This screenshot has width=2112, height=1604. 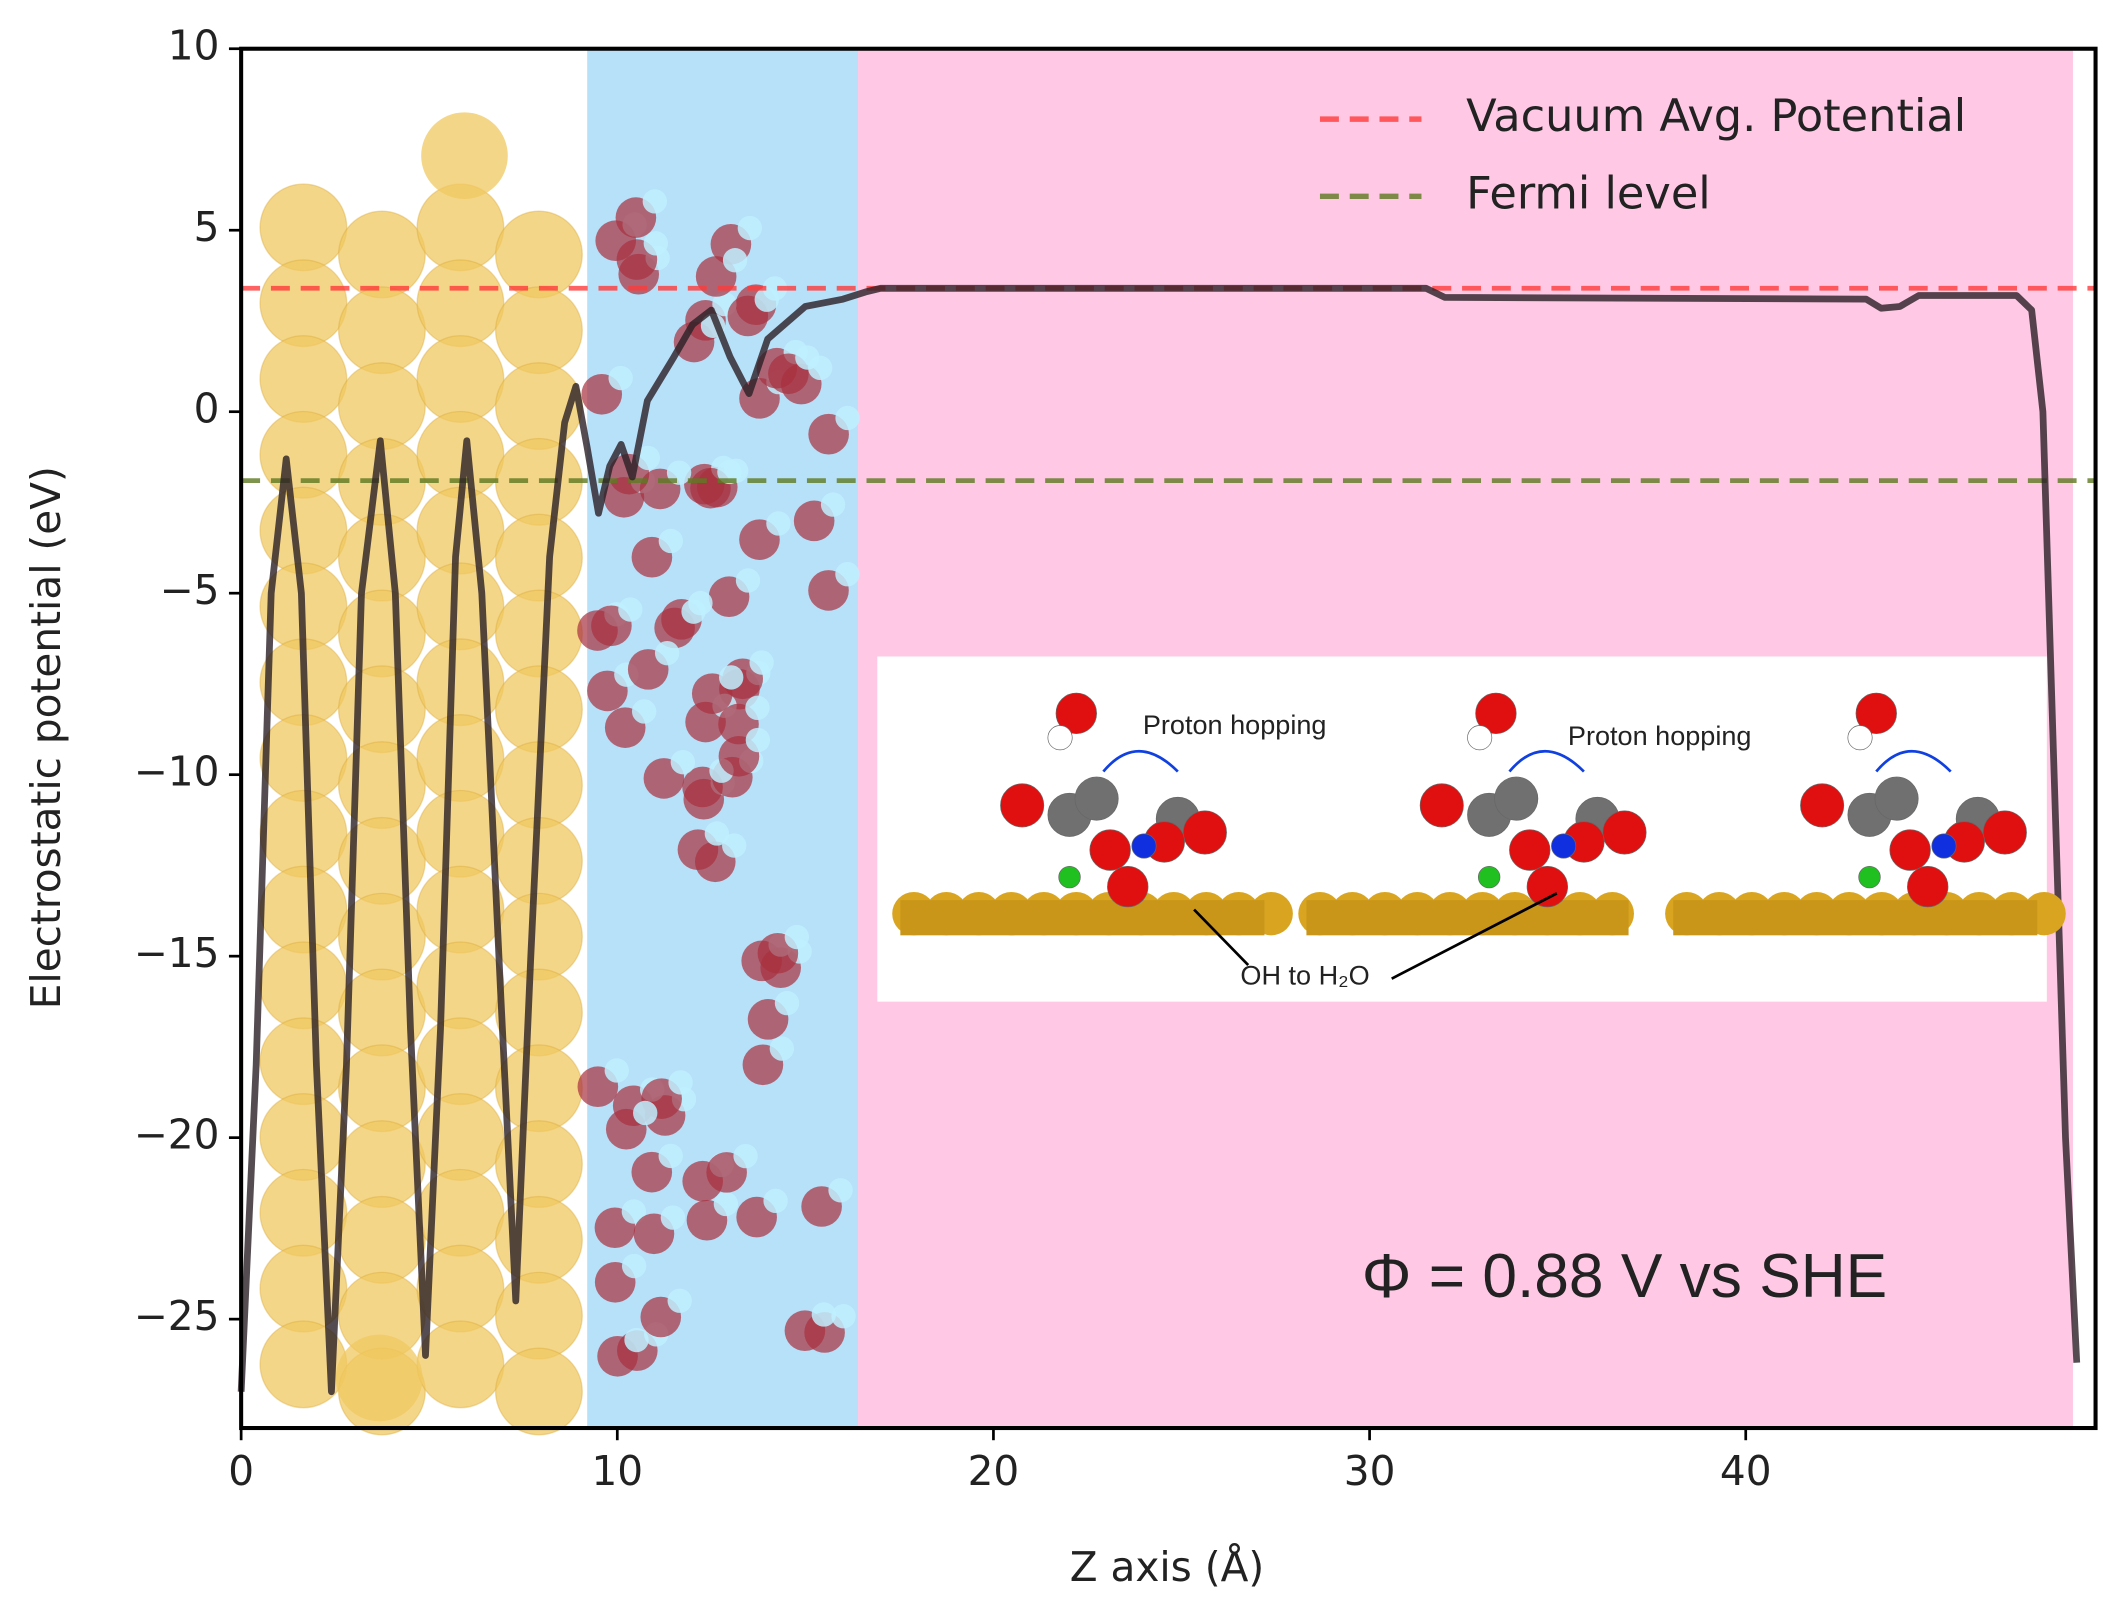 I want to click on legend-label: Vacuum Avg. Potential, so click(x=1716, y=116).